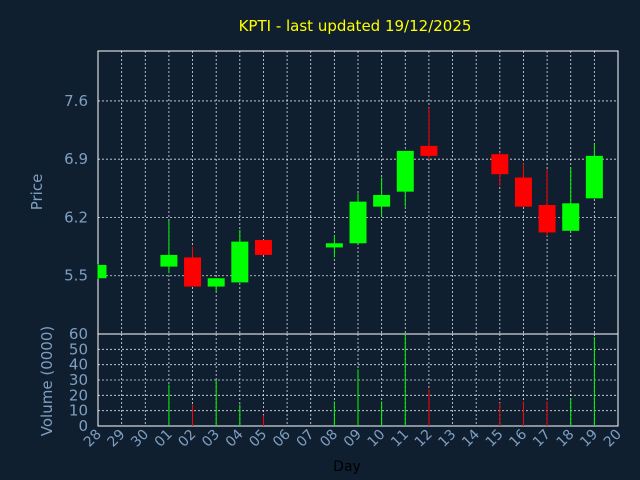  Describe the element at coordinates (78, 334) in the screenshot. I see `volume-y-tick-label: 60` at that location.